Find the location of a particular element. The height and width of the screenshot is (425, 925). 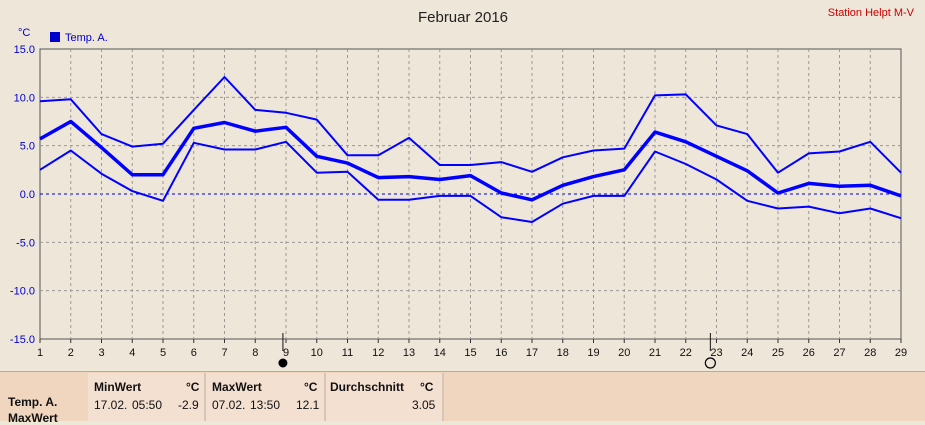

max-date: 07.02. is located at coordinates (229, 405).